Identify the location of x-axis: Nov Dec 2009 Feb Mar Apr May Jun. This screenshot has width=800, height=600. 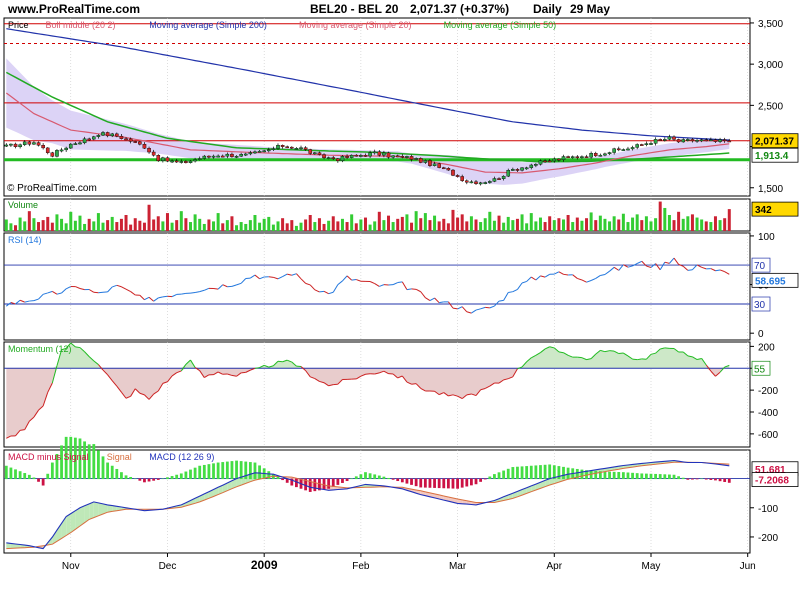
(409, 562).